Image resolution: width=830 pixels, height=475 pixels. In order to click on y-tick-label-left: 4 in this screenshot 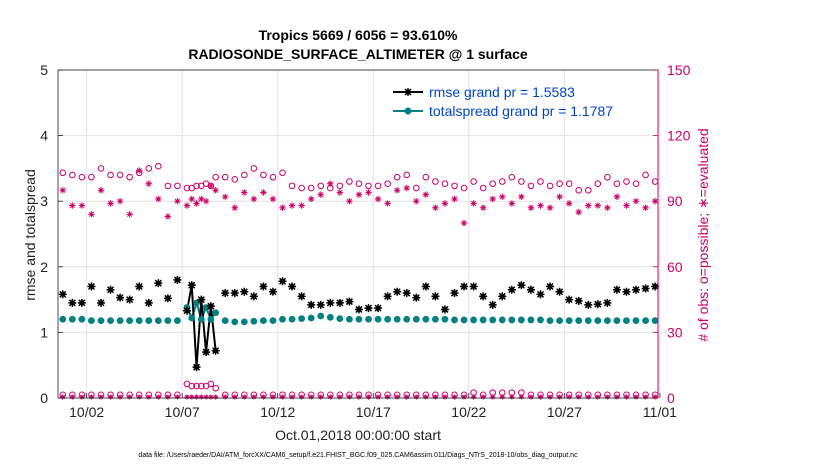, I will do `click(44, 136)`.